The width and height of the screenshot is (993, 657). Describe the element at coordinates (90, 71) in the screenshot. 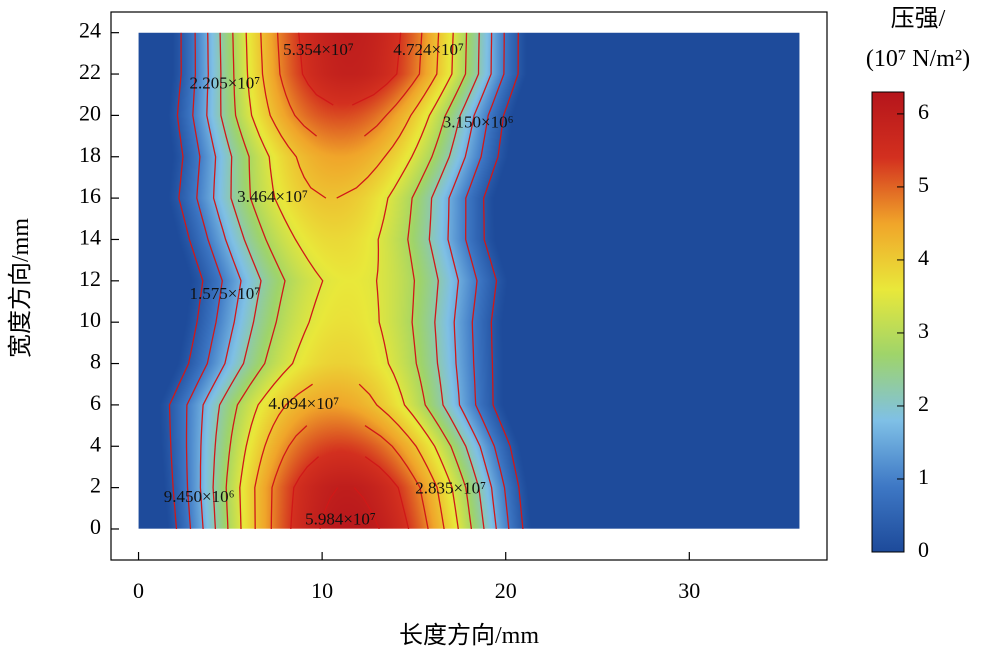

I see `y-tick-label-22: 22` at that location.